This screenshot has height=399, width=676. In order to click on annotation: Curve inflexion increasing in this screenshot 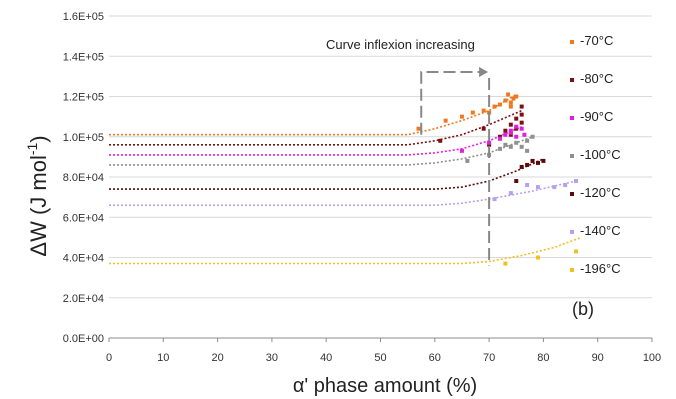, I will do `click(408, 151)`.